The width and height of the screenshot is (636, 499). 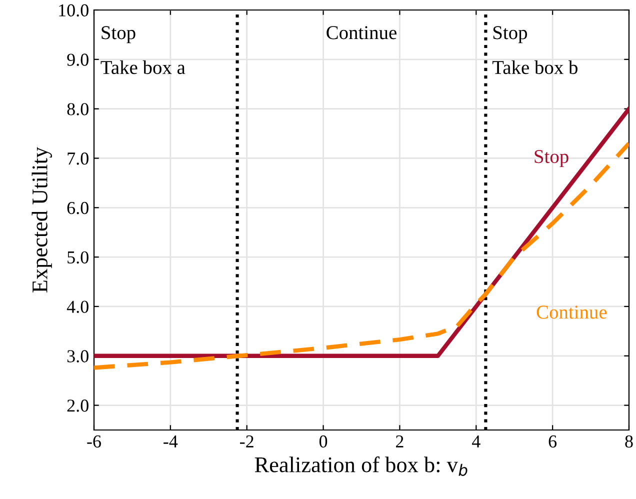 I want to click on x-tick-label: 2, so click(x=400, y=441).